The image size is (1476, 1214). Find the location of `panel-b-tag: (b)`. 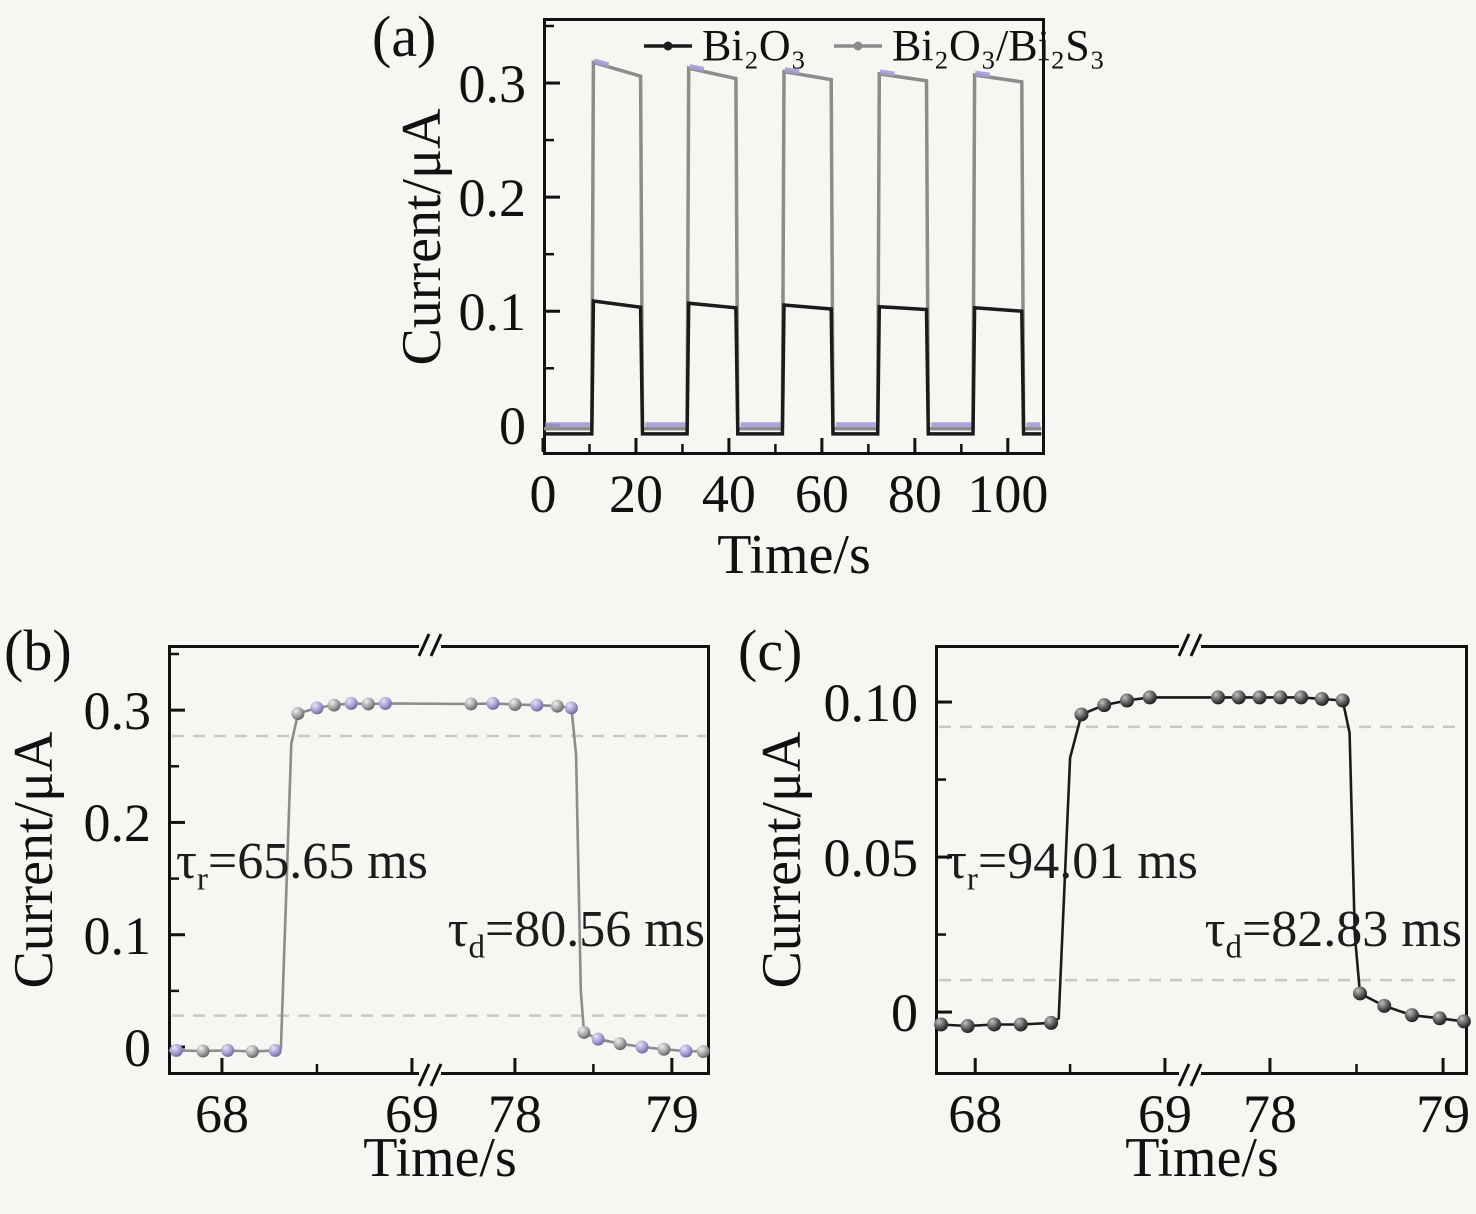

panel-b-tag: (b) is located at coordinates (38, 650).